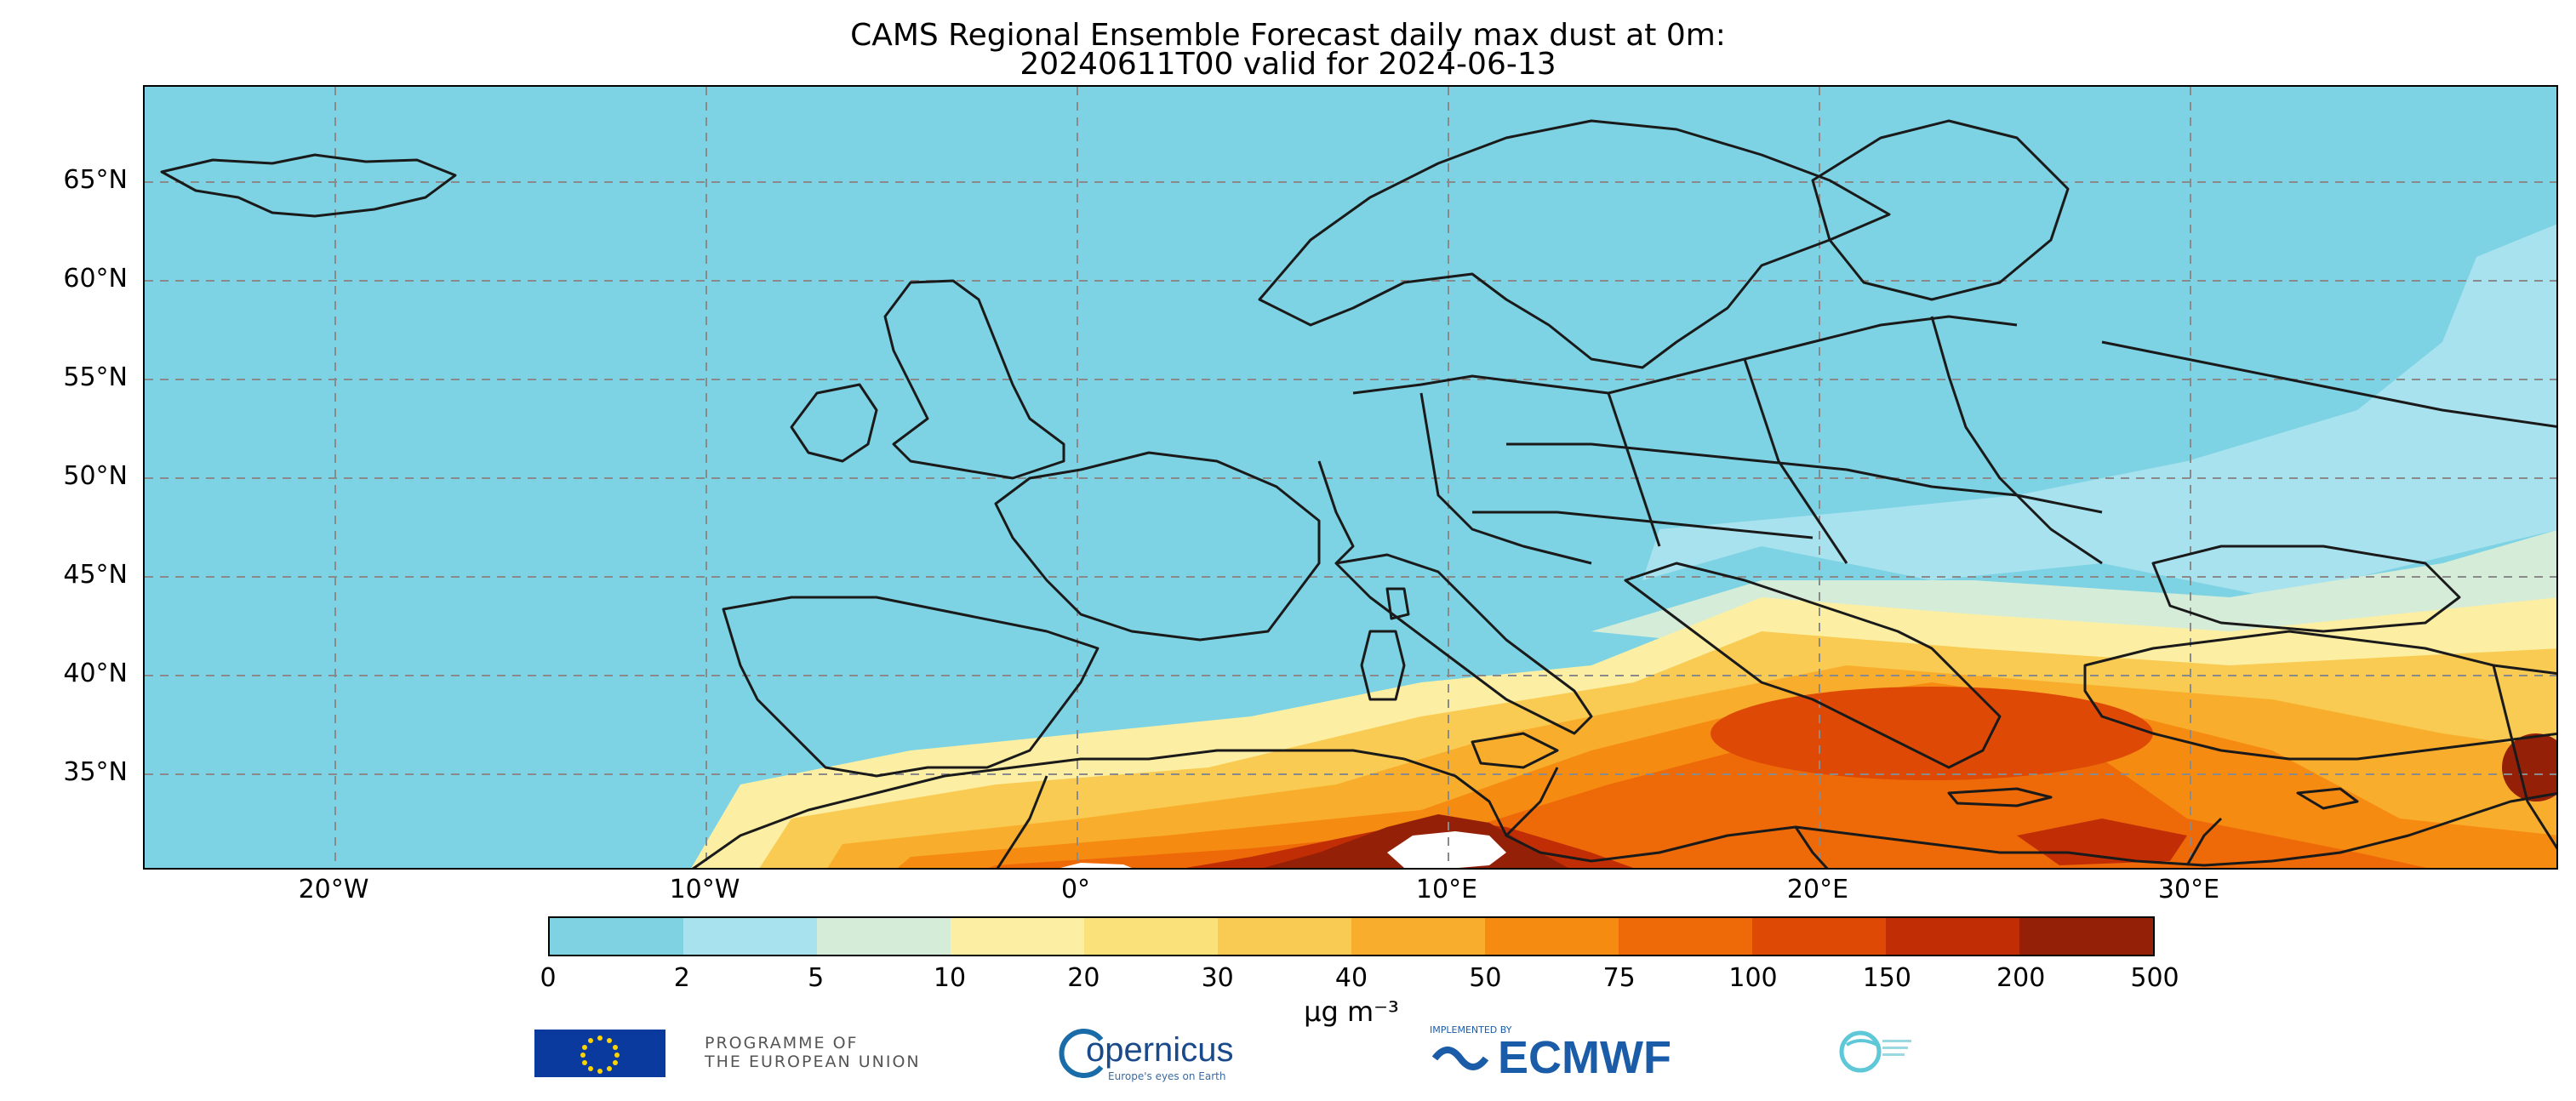  Describe the element at coordinates (681, 978) in the screenshot. I see `colorbar-tick-label: 2` at that location.